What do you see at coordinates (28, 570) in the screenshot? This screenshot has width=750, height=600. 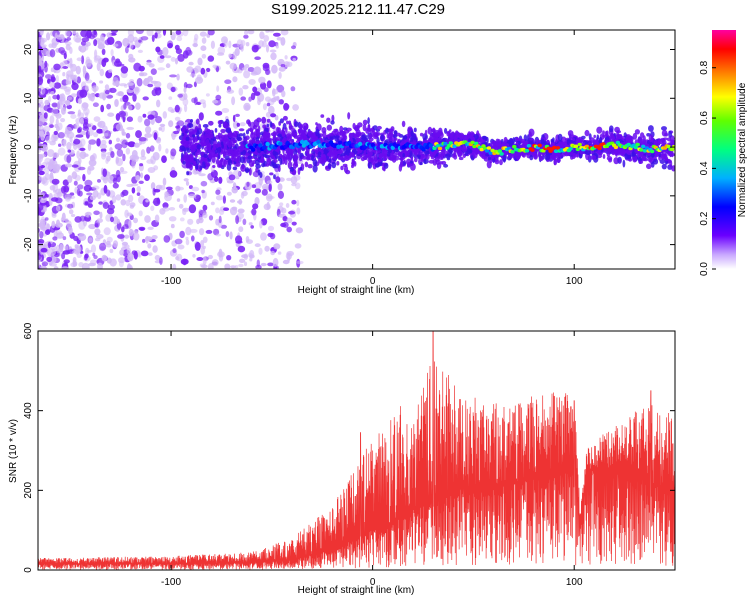 I see `y-tick-label: 0` at bounding box center [28, 570].